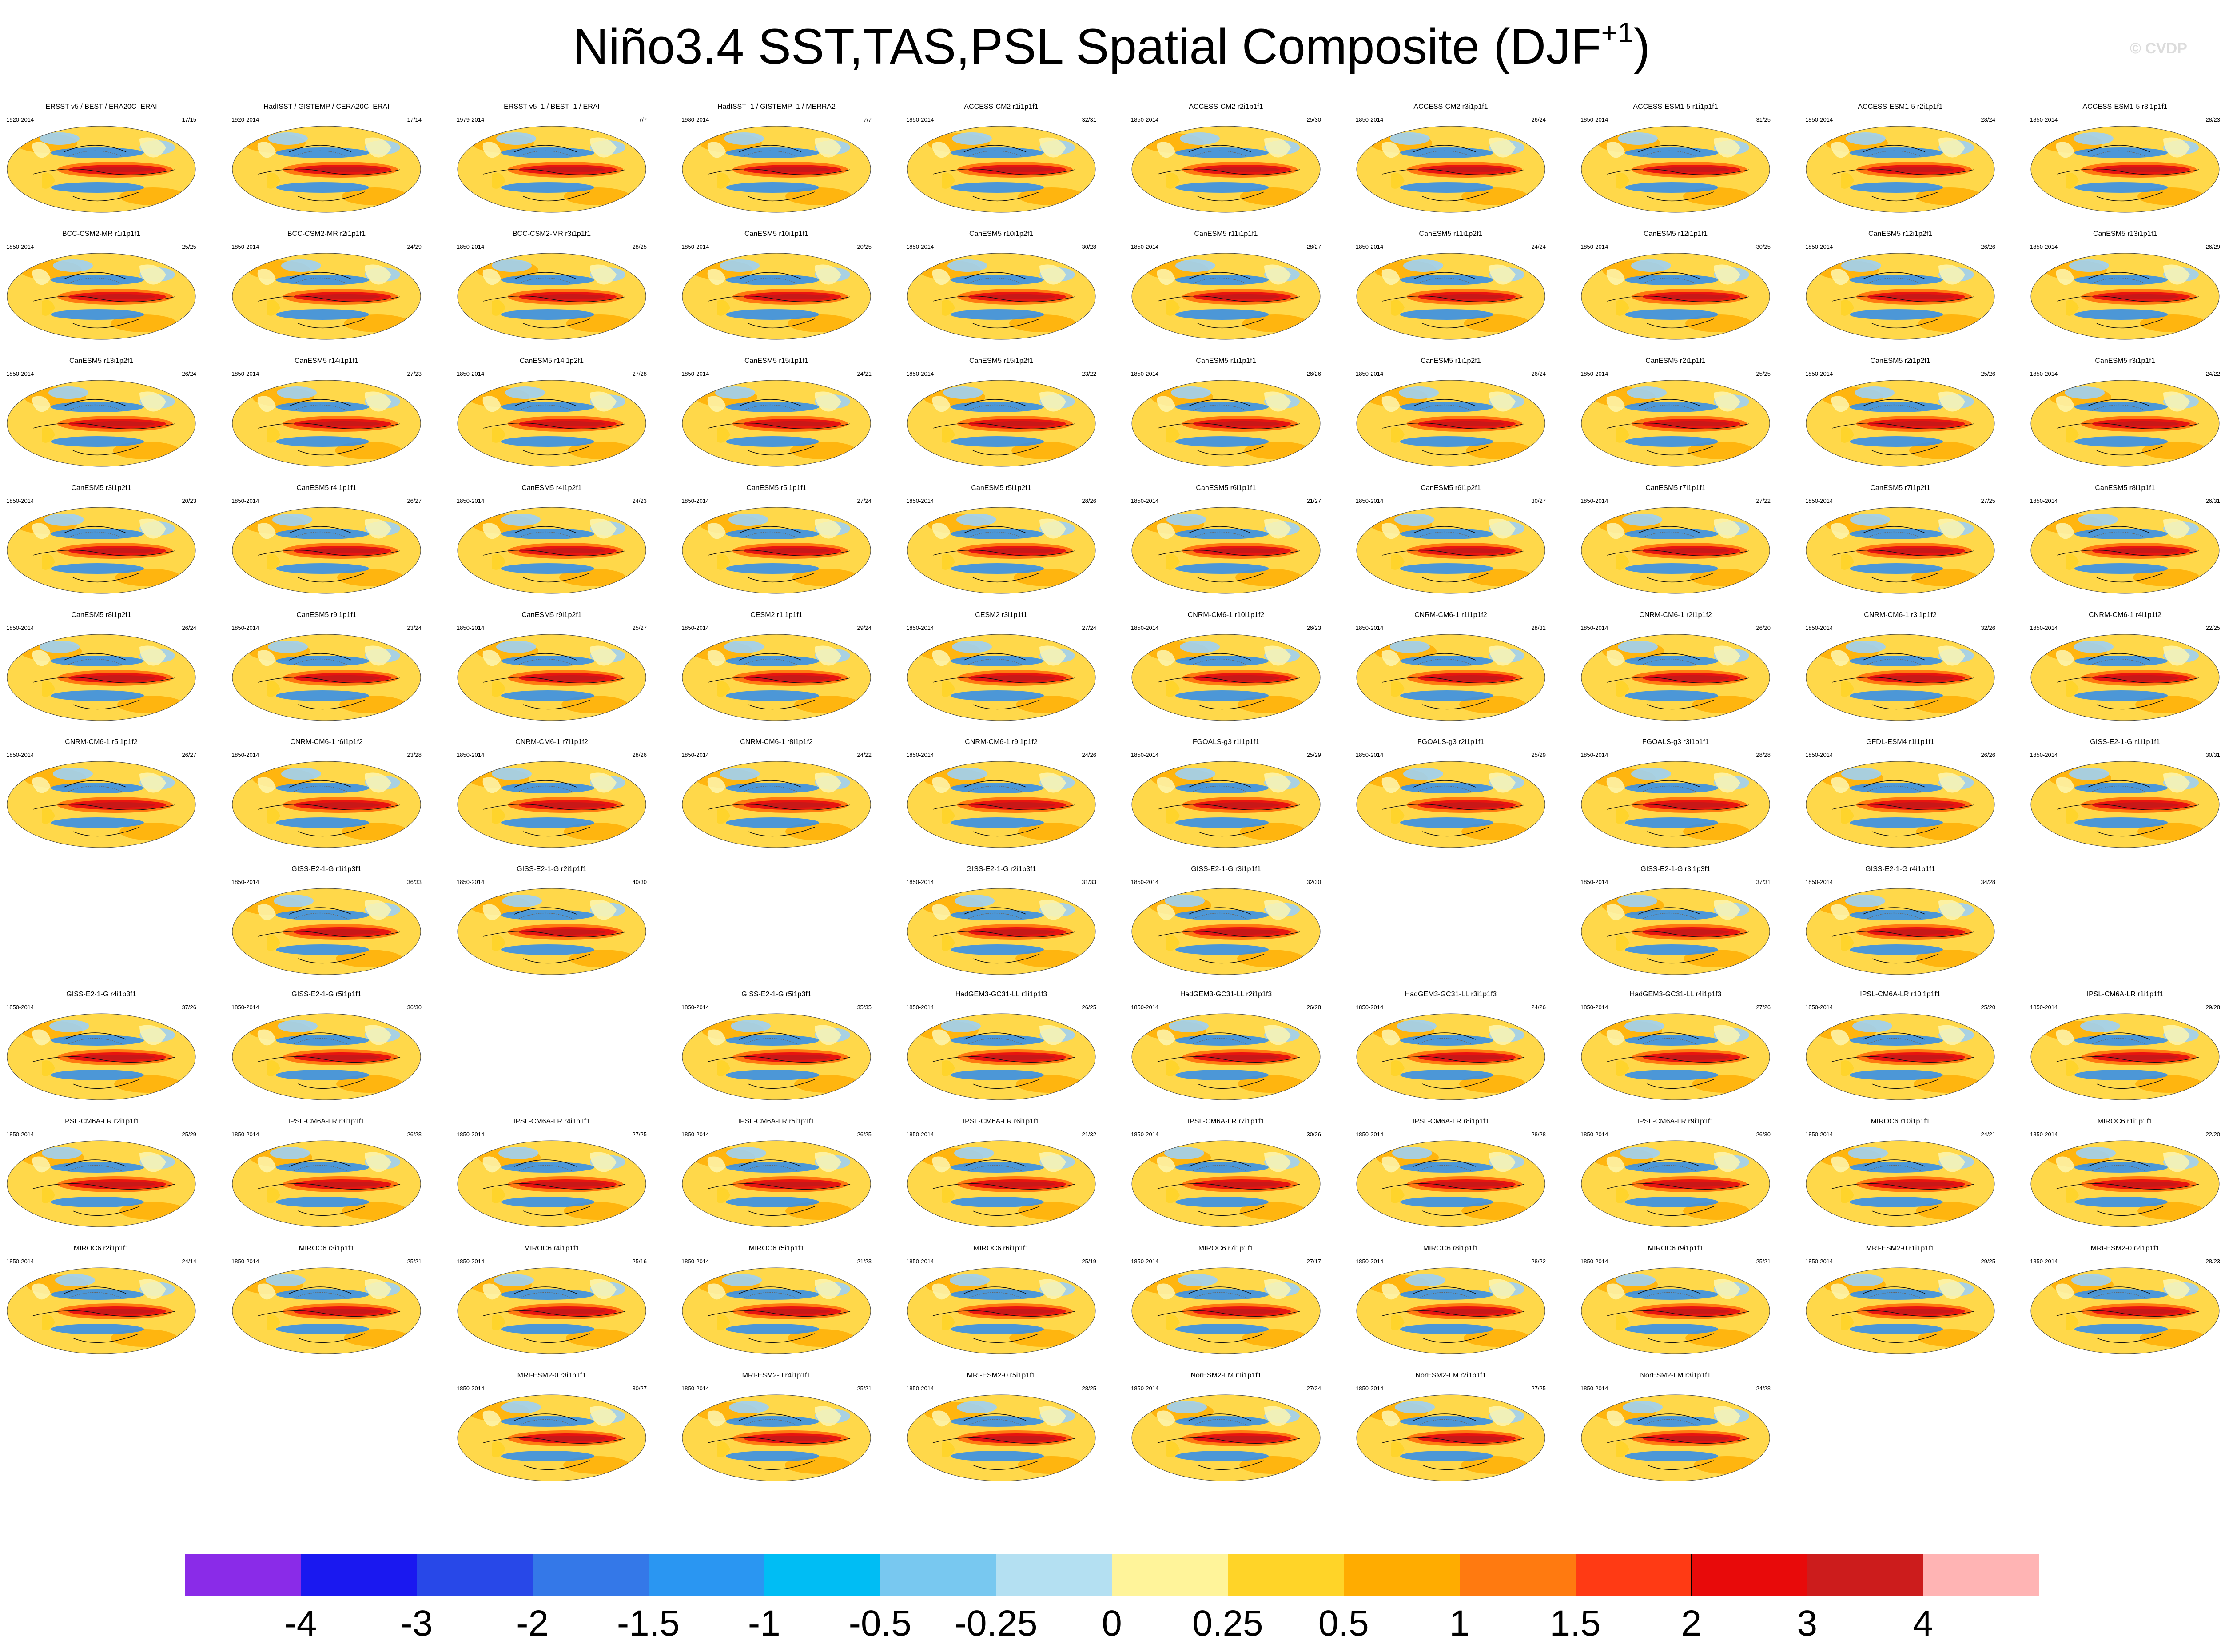 The width and height of the screenshot is (2221, 1652). Describe the element at coordinates (1112, 1624) in the screenshot. I see `colorbar-tick-label: 0` at that location.